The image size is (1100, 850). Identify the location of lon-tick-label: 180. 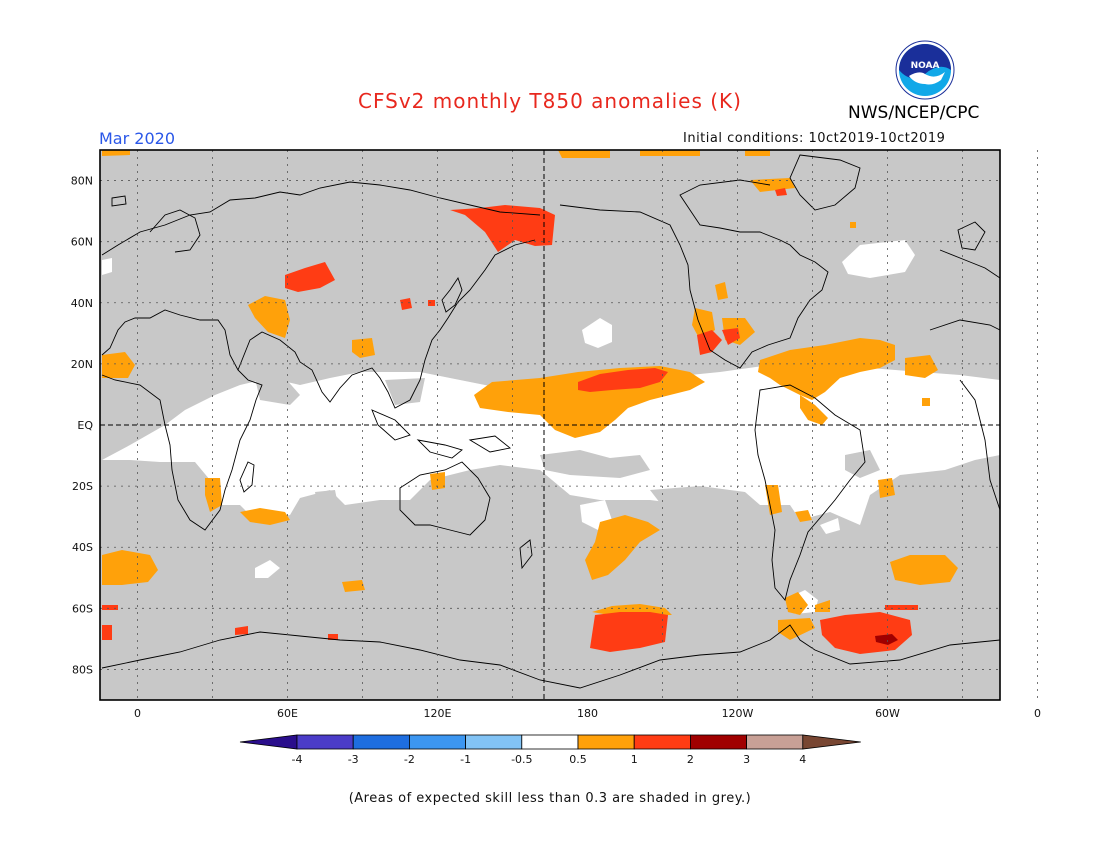
(587, 713).